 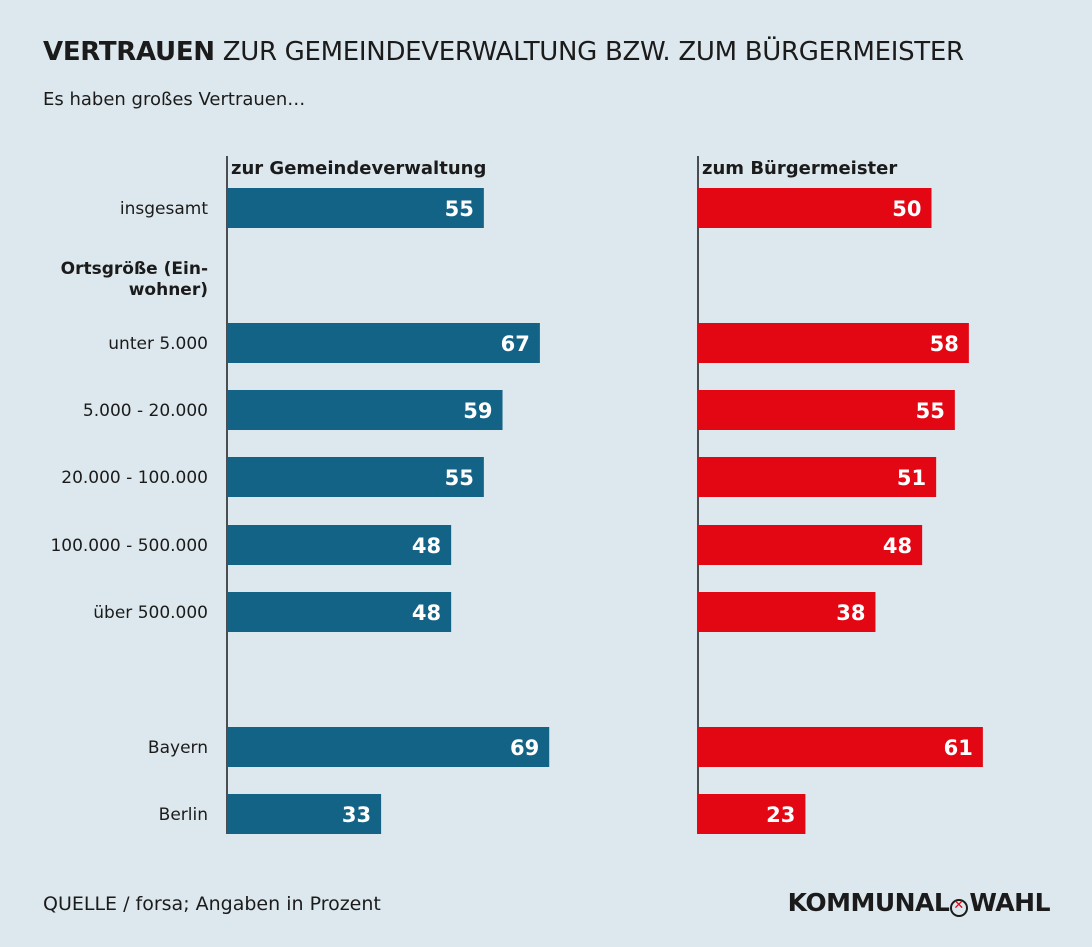 What do you see at coordinates (959, 907) in the screenshot?
I see `ballot-cross-icon` at bounding box center [959, 907].